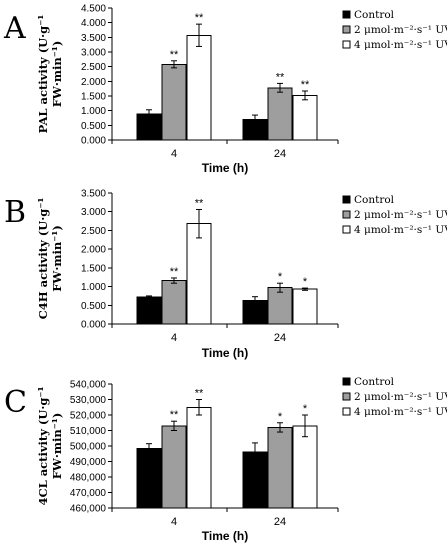  Describe the element at coordinates (88, 431) in the screenshot. I see `y-tick-label: 510,000` at that location.